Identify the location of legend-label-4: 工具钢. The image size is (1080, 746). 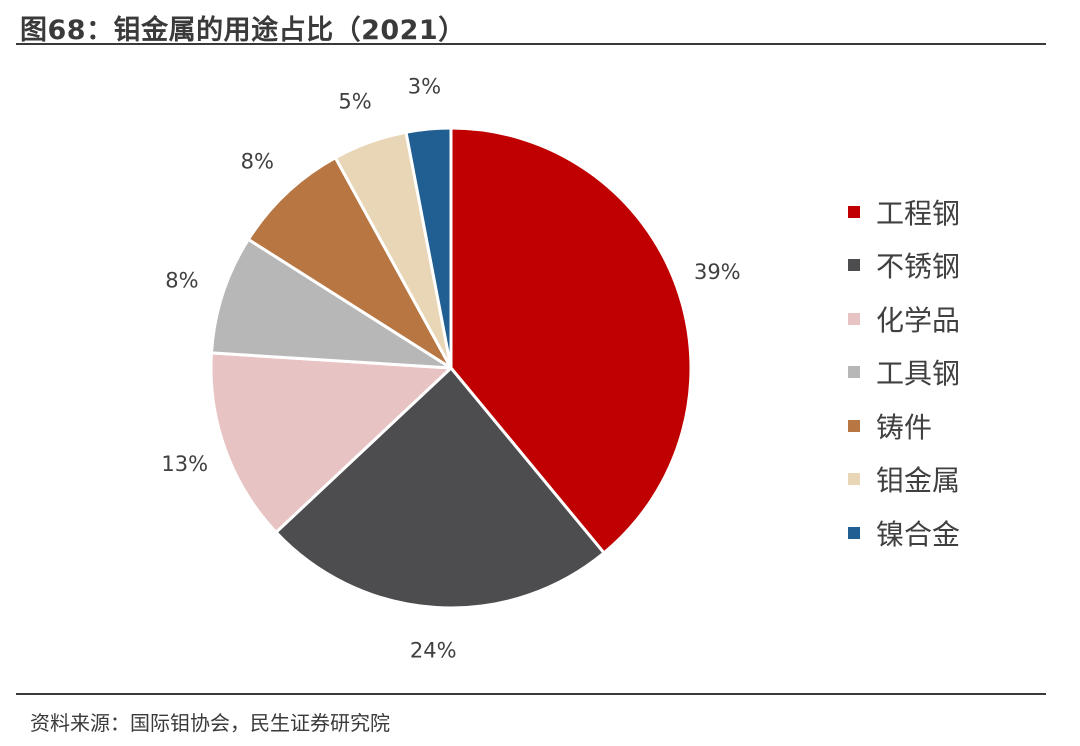
(918, 374).